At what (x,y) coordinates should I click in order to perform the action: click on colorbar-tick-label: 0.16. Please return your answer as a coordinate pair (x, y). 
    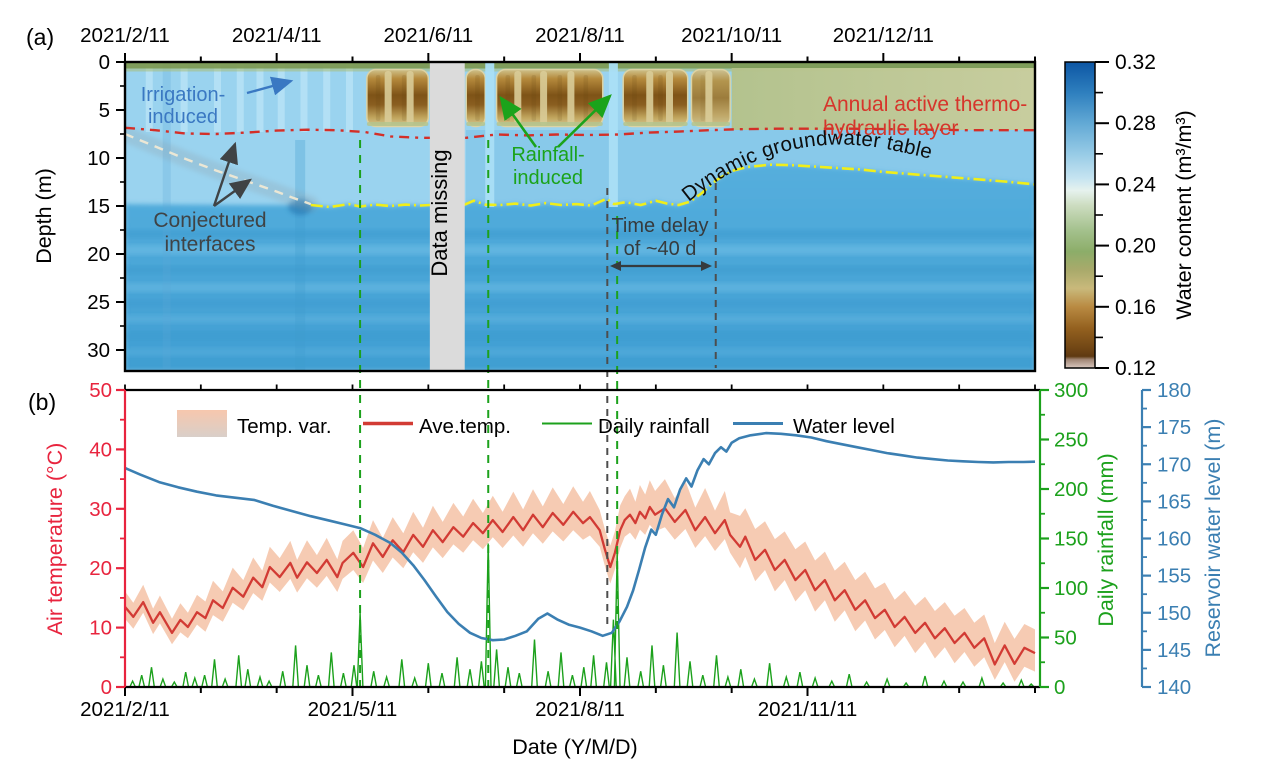
    Looking at the image, I should click on (1135, 307).